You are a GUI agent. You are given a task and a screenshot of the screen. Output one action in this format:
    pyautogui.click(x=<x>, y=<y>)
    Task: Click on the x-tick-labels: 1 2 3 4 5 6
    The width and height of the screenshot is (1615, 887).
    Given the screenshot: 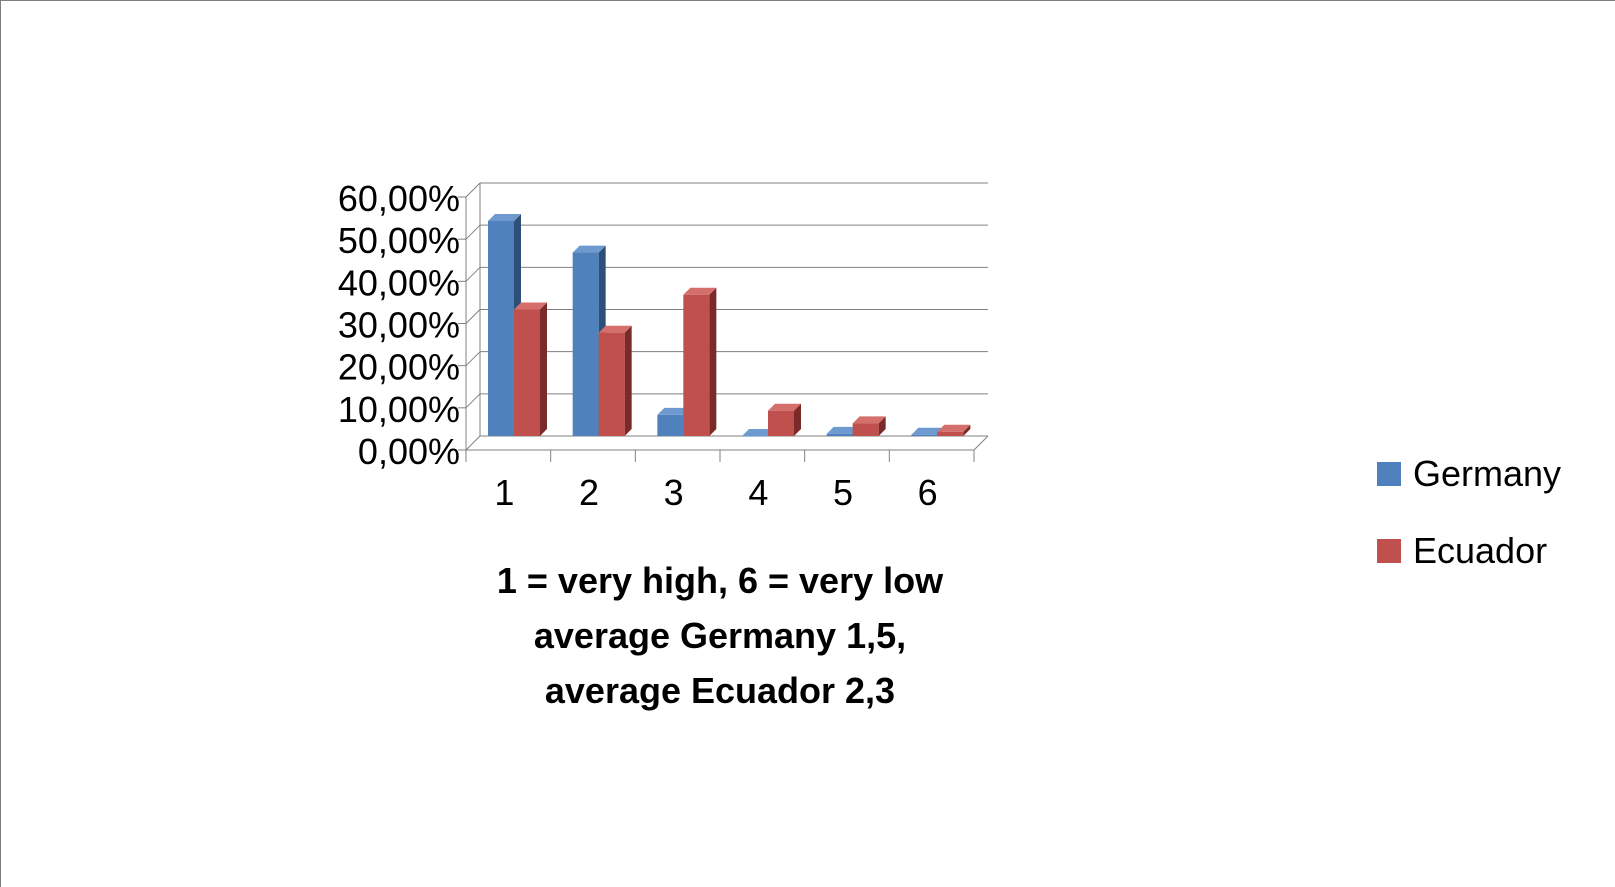 What is the action you would take?
    pyautogui.click(x=715, y=492)
    